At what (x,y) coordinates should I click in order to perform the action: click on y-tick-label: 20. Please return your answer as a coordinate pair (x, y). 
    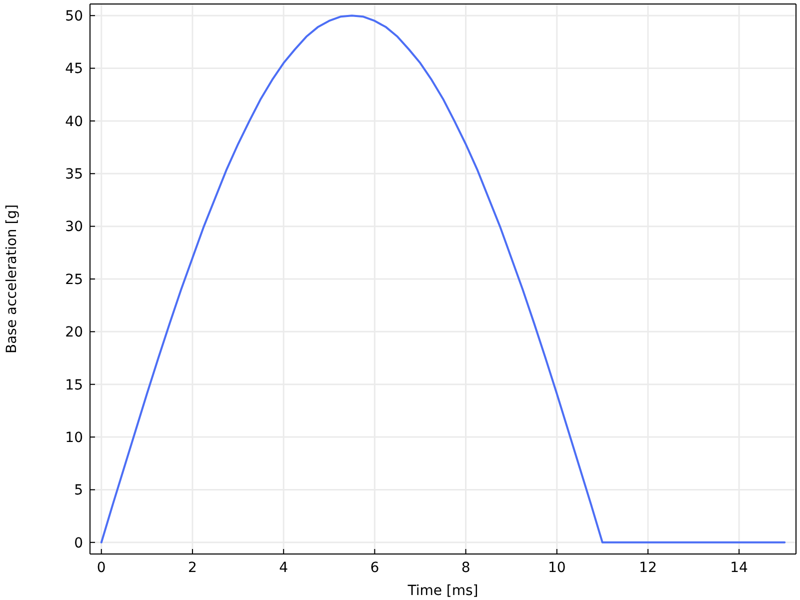
    Looking at the image, I should click on (74, 332).